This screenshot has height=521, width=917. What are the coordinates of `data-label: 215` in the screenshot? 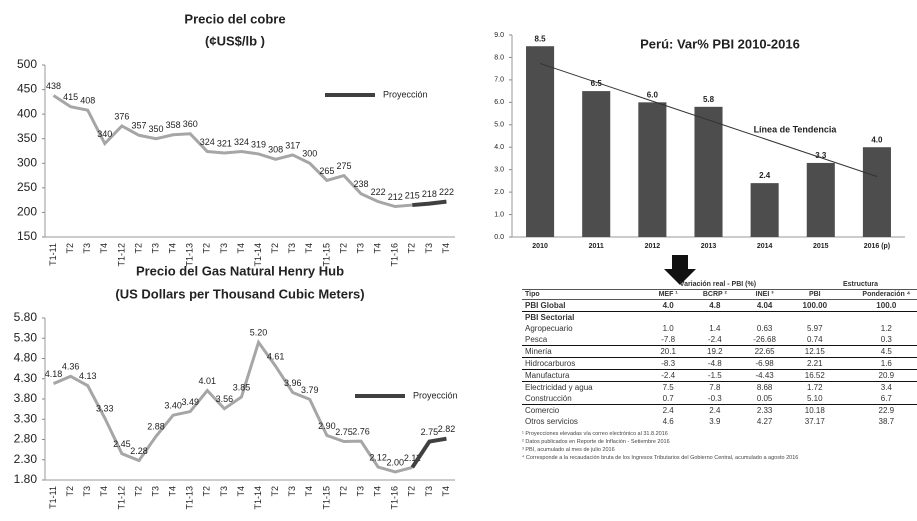 It's located at (412, 195).